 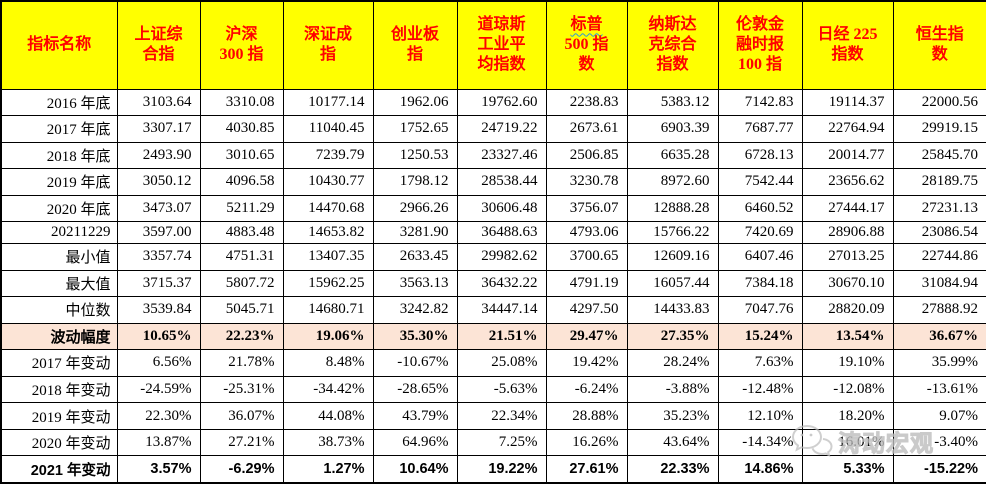 What do you see at coordinates (158, 102) in the screenshot?
I see `cell: 3103.64` at bounding box center [158, 102].